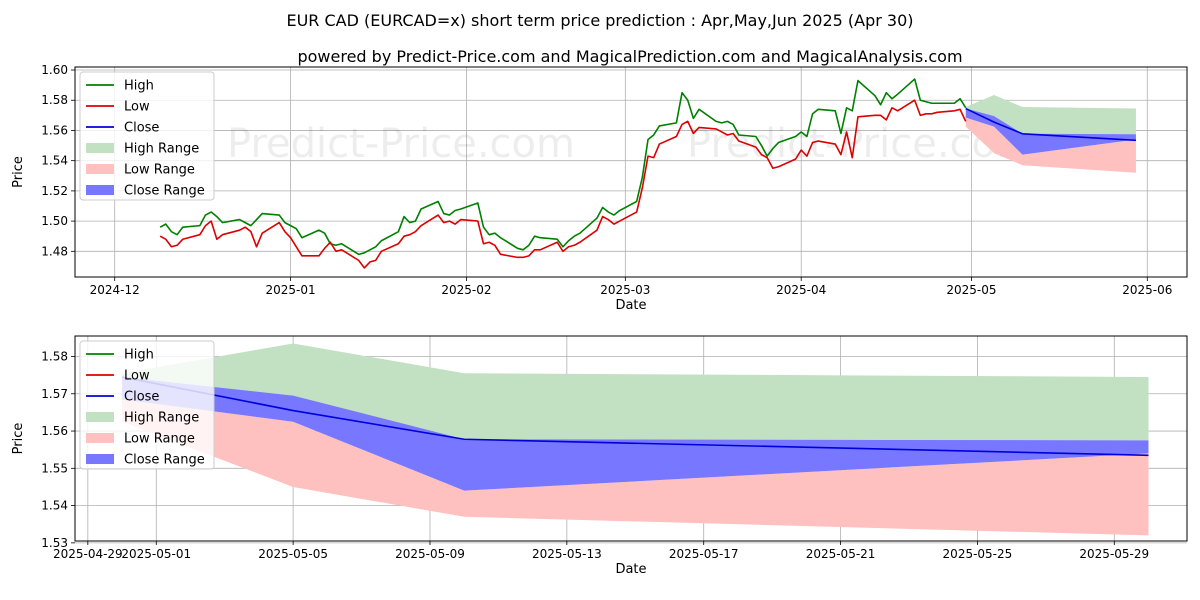 This screenshot has height=600, width=1200. I want to click on y-tick-label: 1.55, so click(54, 468).